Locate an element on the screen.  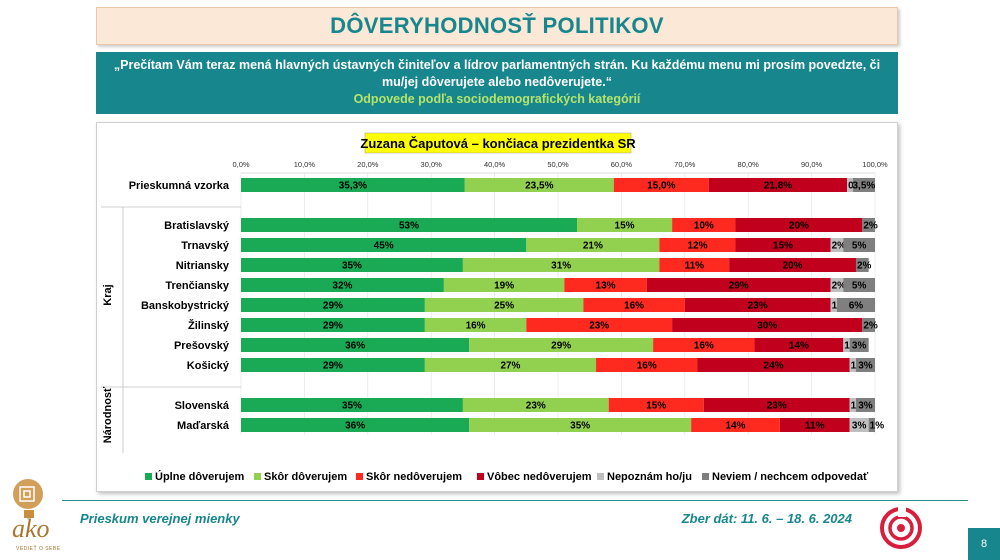
x-tick-label: 30,0% is located at coordinates (432, 164).